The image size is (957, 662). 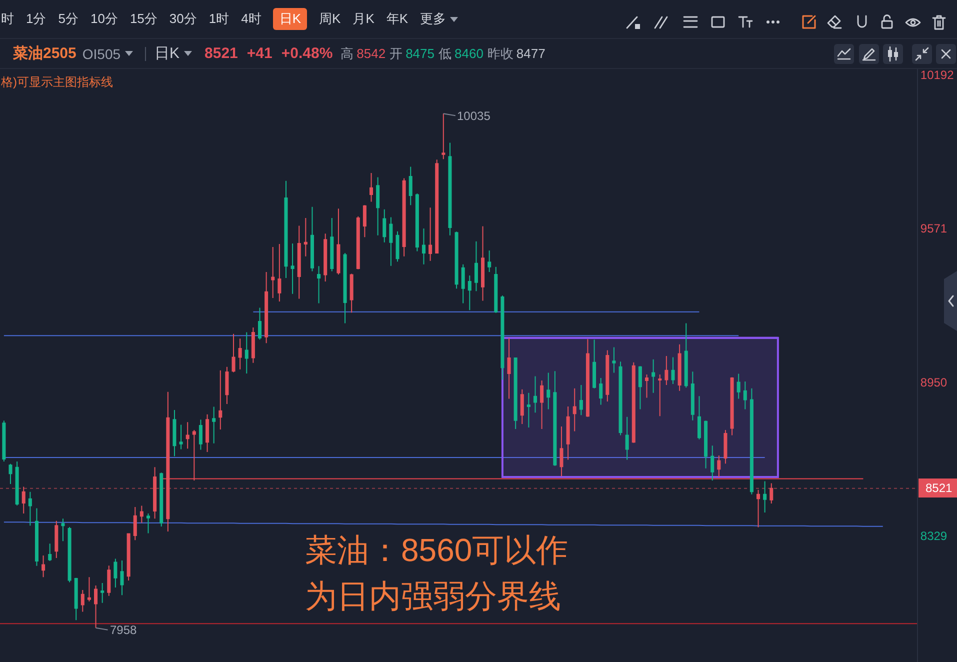 I want to click on text: 高, so click(x=347, y=53).